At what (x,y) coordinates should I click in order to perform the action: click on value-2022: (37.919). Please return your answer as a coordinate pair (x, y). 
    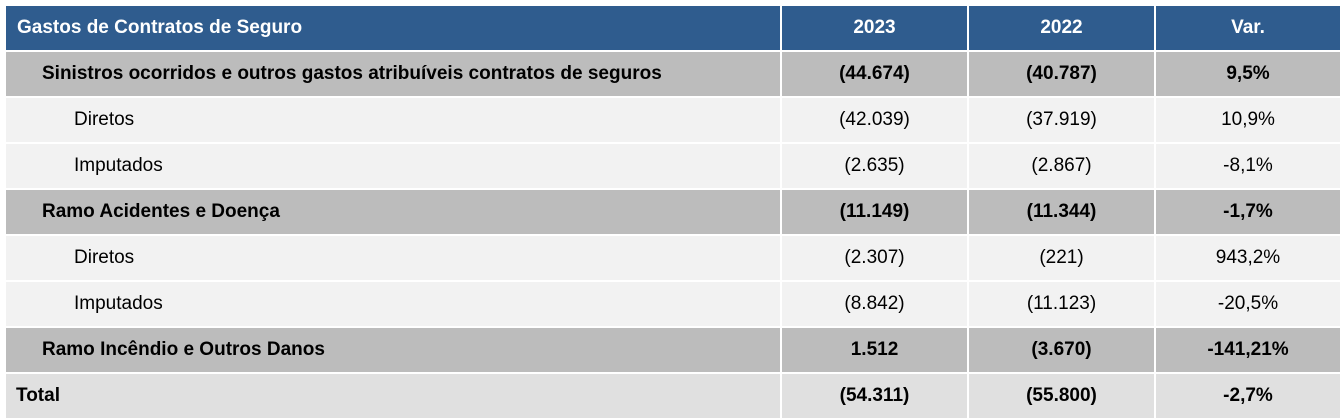
    Looking at the image, I should click on (1061, 120).